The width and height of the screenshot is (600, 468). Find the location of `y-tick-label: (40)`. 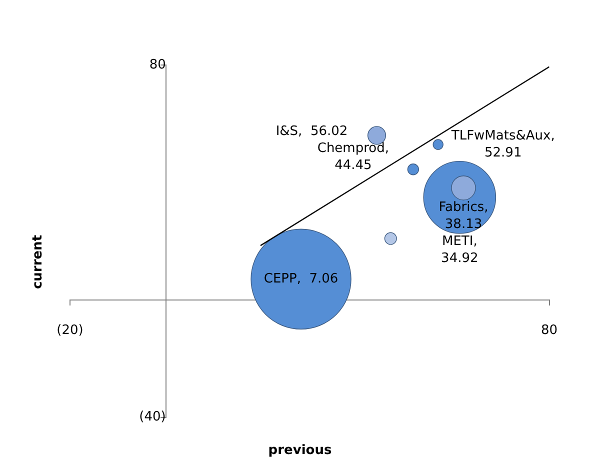

y-tick-label: (40) is located at coordinates (152, 417).